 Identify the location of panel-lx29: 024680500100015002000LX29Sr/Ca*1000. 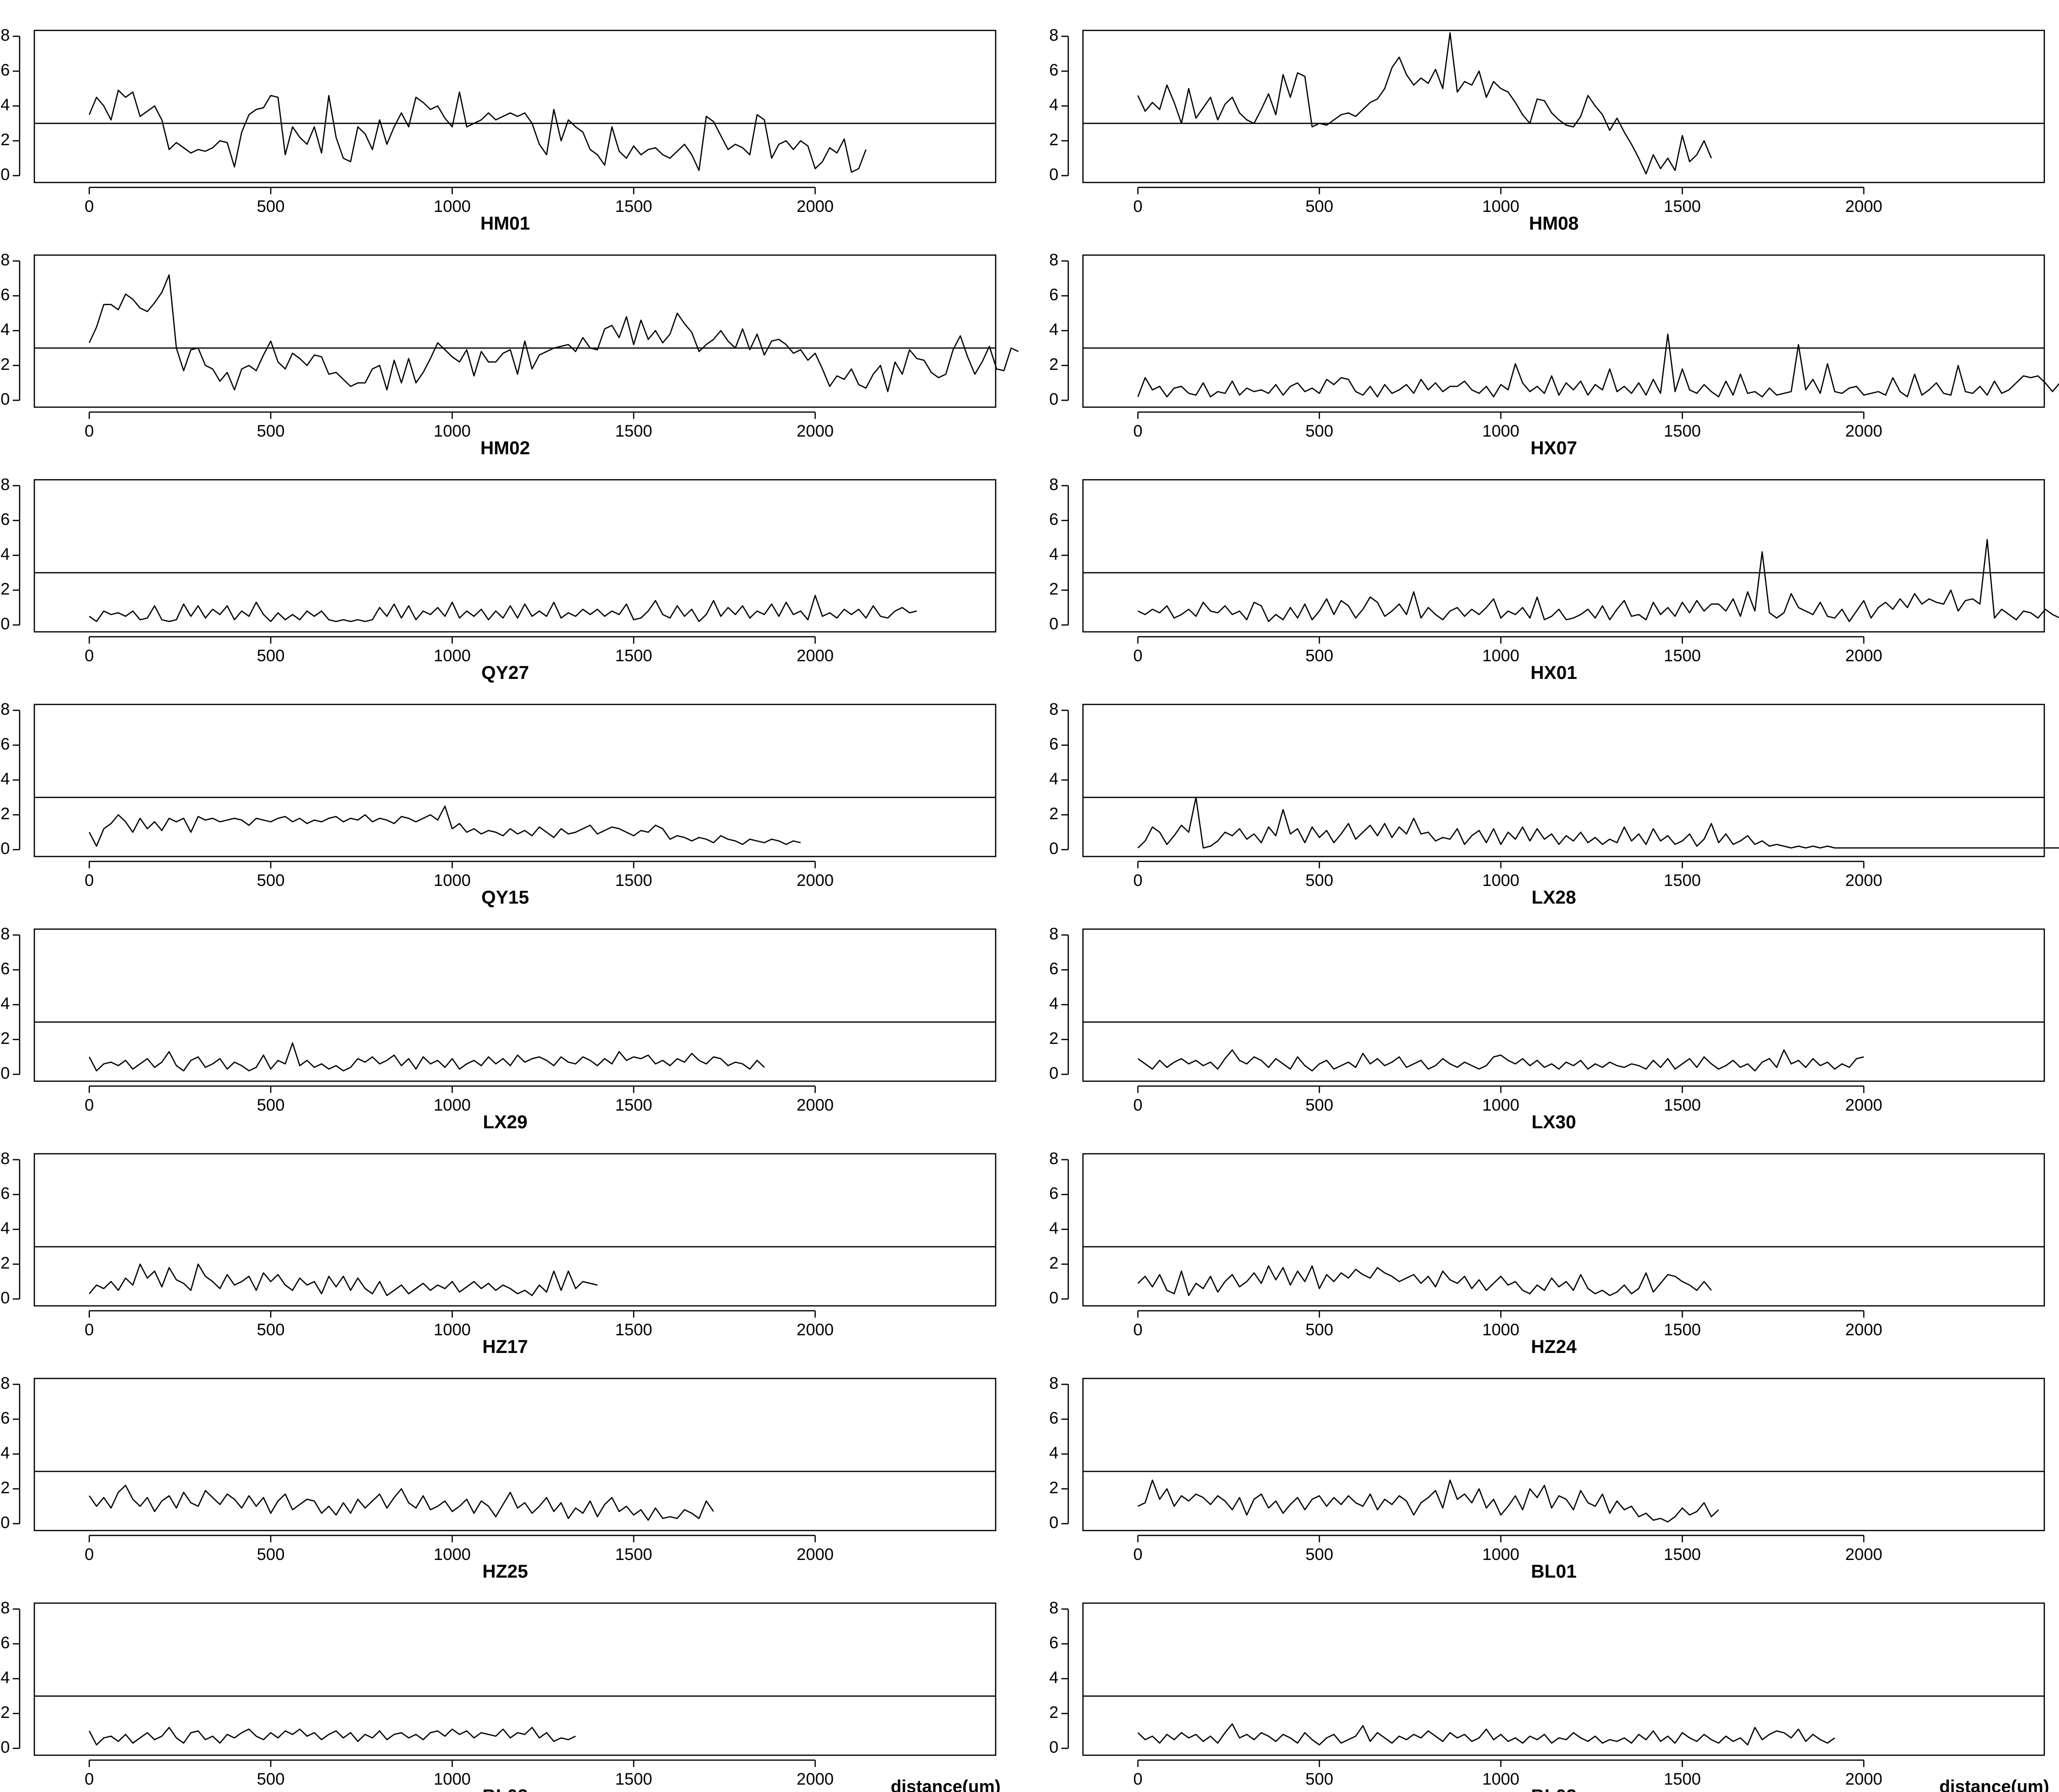
(498, 1029).